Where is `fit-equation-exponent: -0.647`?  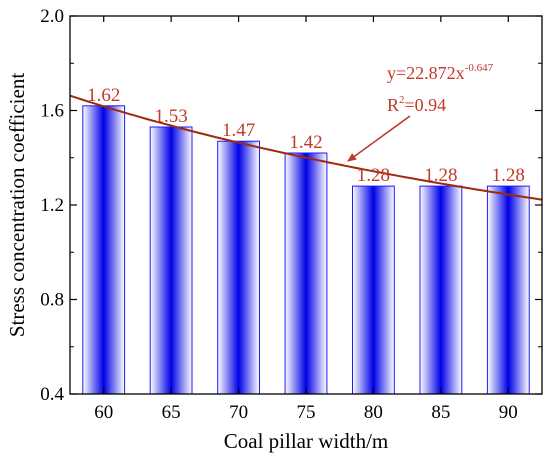 fit-equation-exponent: -0.647 is located at coordinates (479, 68).